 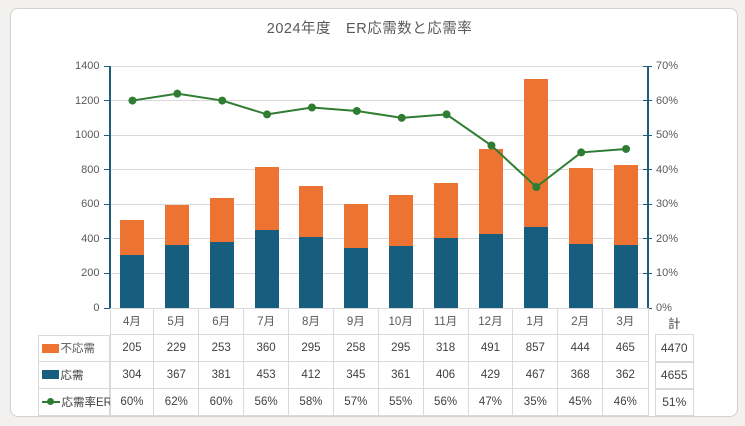 What do you see at coordinates (50, 374) in the screenshot?
I see `legend-key-ouju` at bounding box center [50, 374].